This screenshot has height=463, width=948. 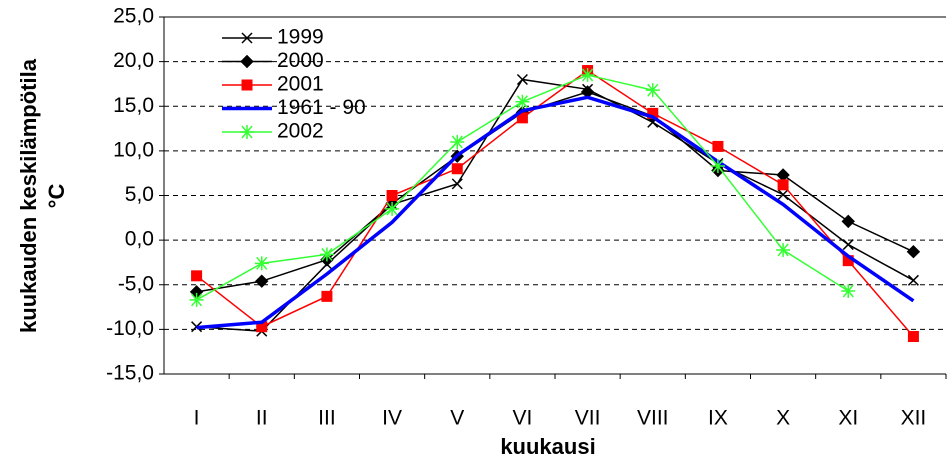 What do you see at coordinates (28, 195) in the screenshot?
I see `y-axis-label: kuukauden keskilämpötila` at bounding box center [28, 195].